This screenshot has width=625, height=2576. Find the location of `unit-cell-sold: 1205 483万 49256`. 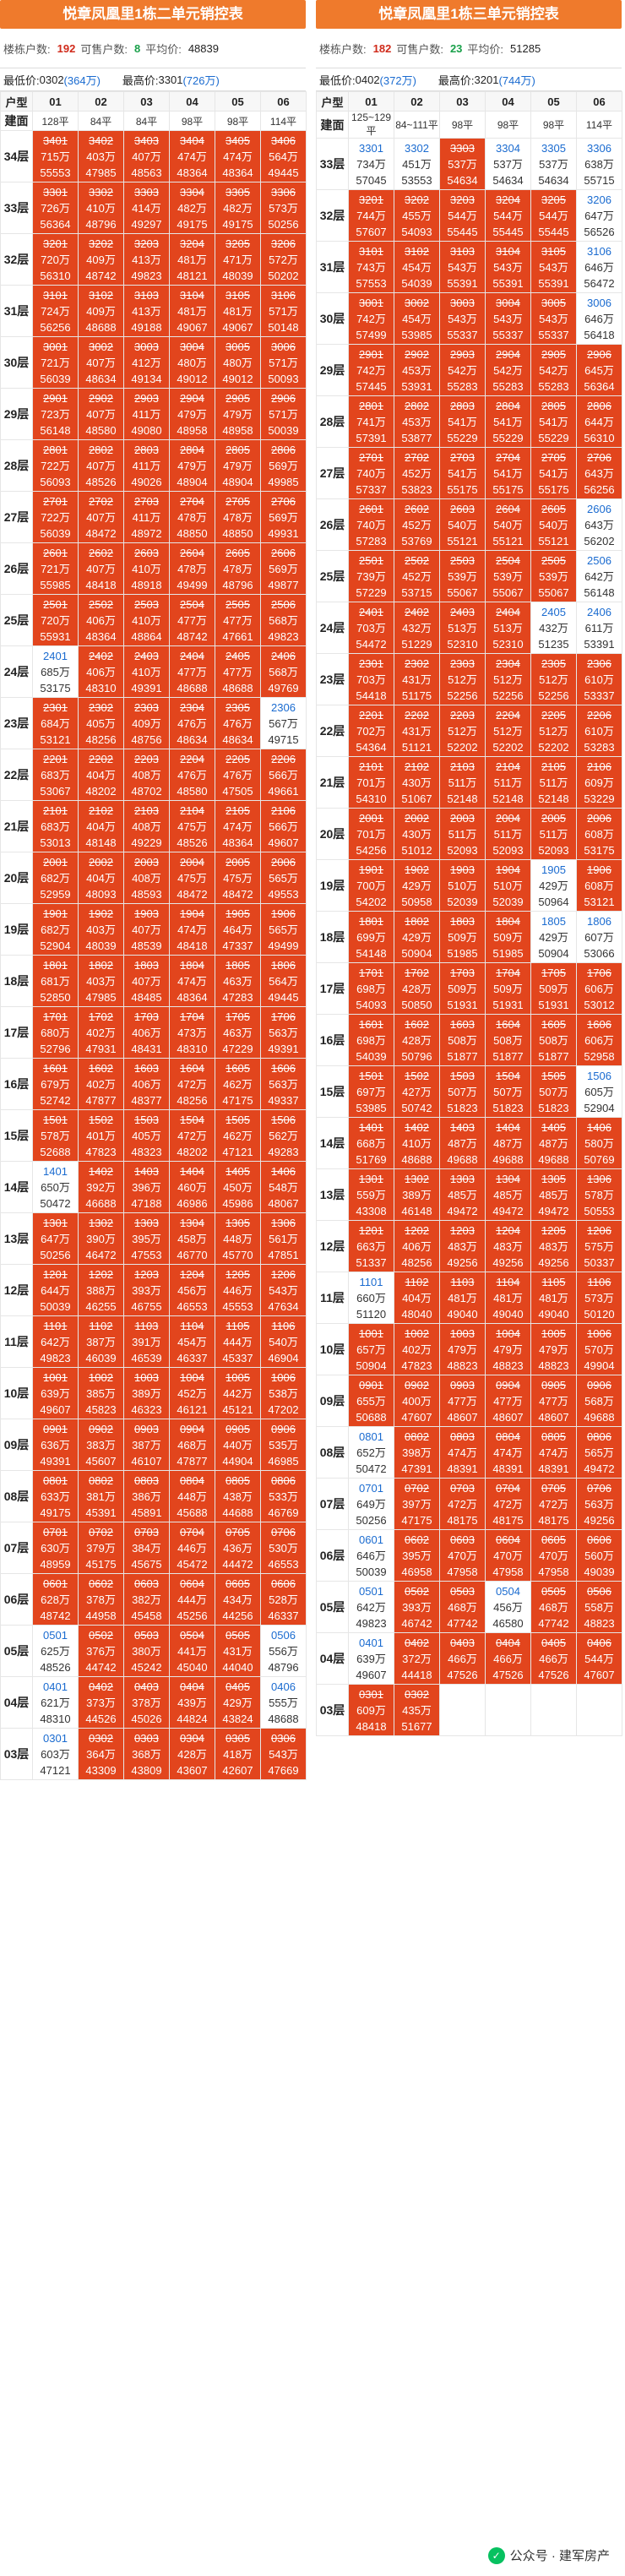

unit-cell-sold: 1205 483万 49256 is located at coordinates (553, 1246).